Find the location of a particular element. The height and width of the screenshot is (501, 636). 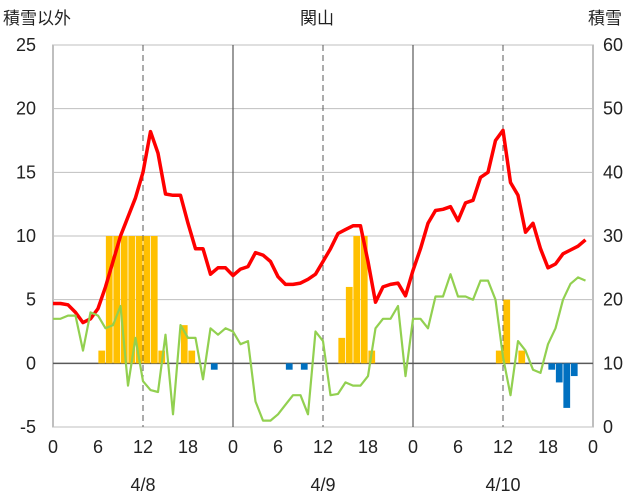

right-y-tick-label: 30 is located at coordinates (613, 236).